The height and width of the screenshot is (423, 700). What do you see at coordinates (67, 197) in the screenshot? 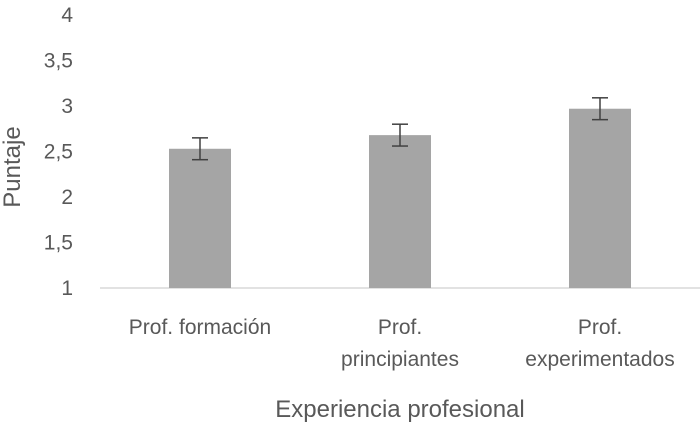
I see `y-tick-label: 2` at bounding box center [67, 197].